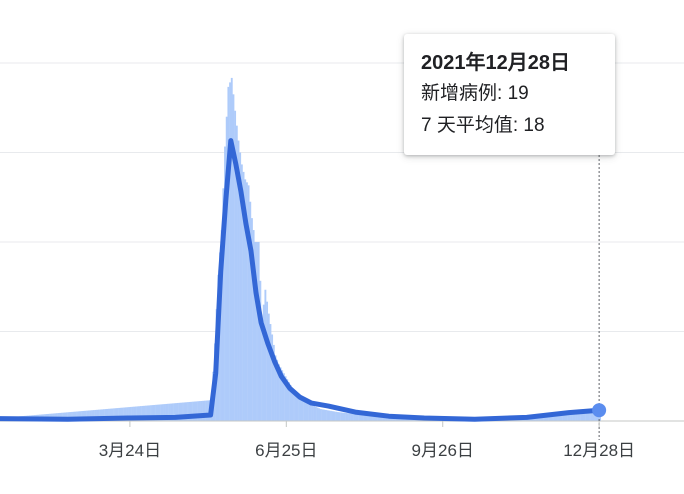 Image resolution: width=684 pixels, height=494 pixels. Describe the element at coordinates (599, 410) in the screenshot. I see `hover-point` at that location.